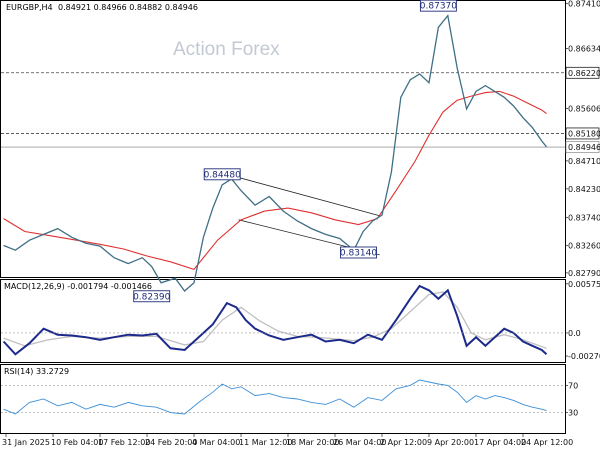  Describe the element at coordinates (303, 195) in the screenshot. I see `channel-upper-line` at that location.